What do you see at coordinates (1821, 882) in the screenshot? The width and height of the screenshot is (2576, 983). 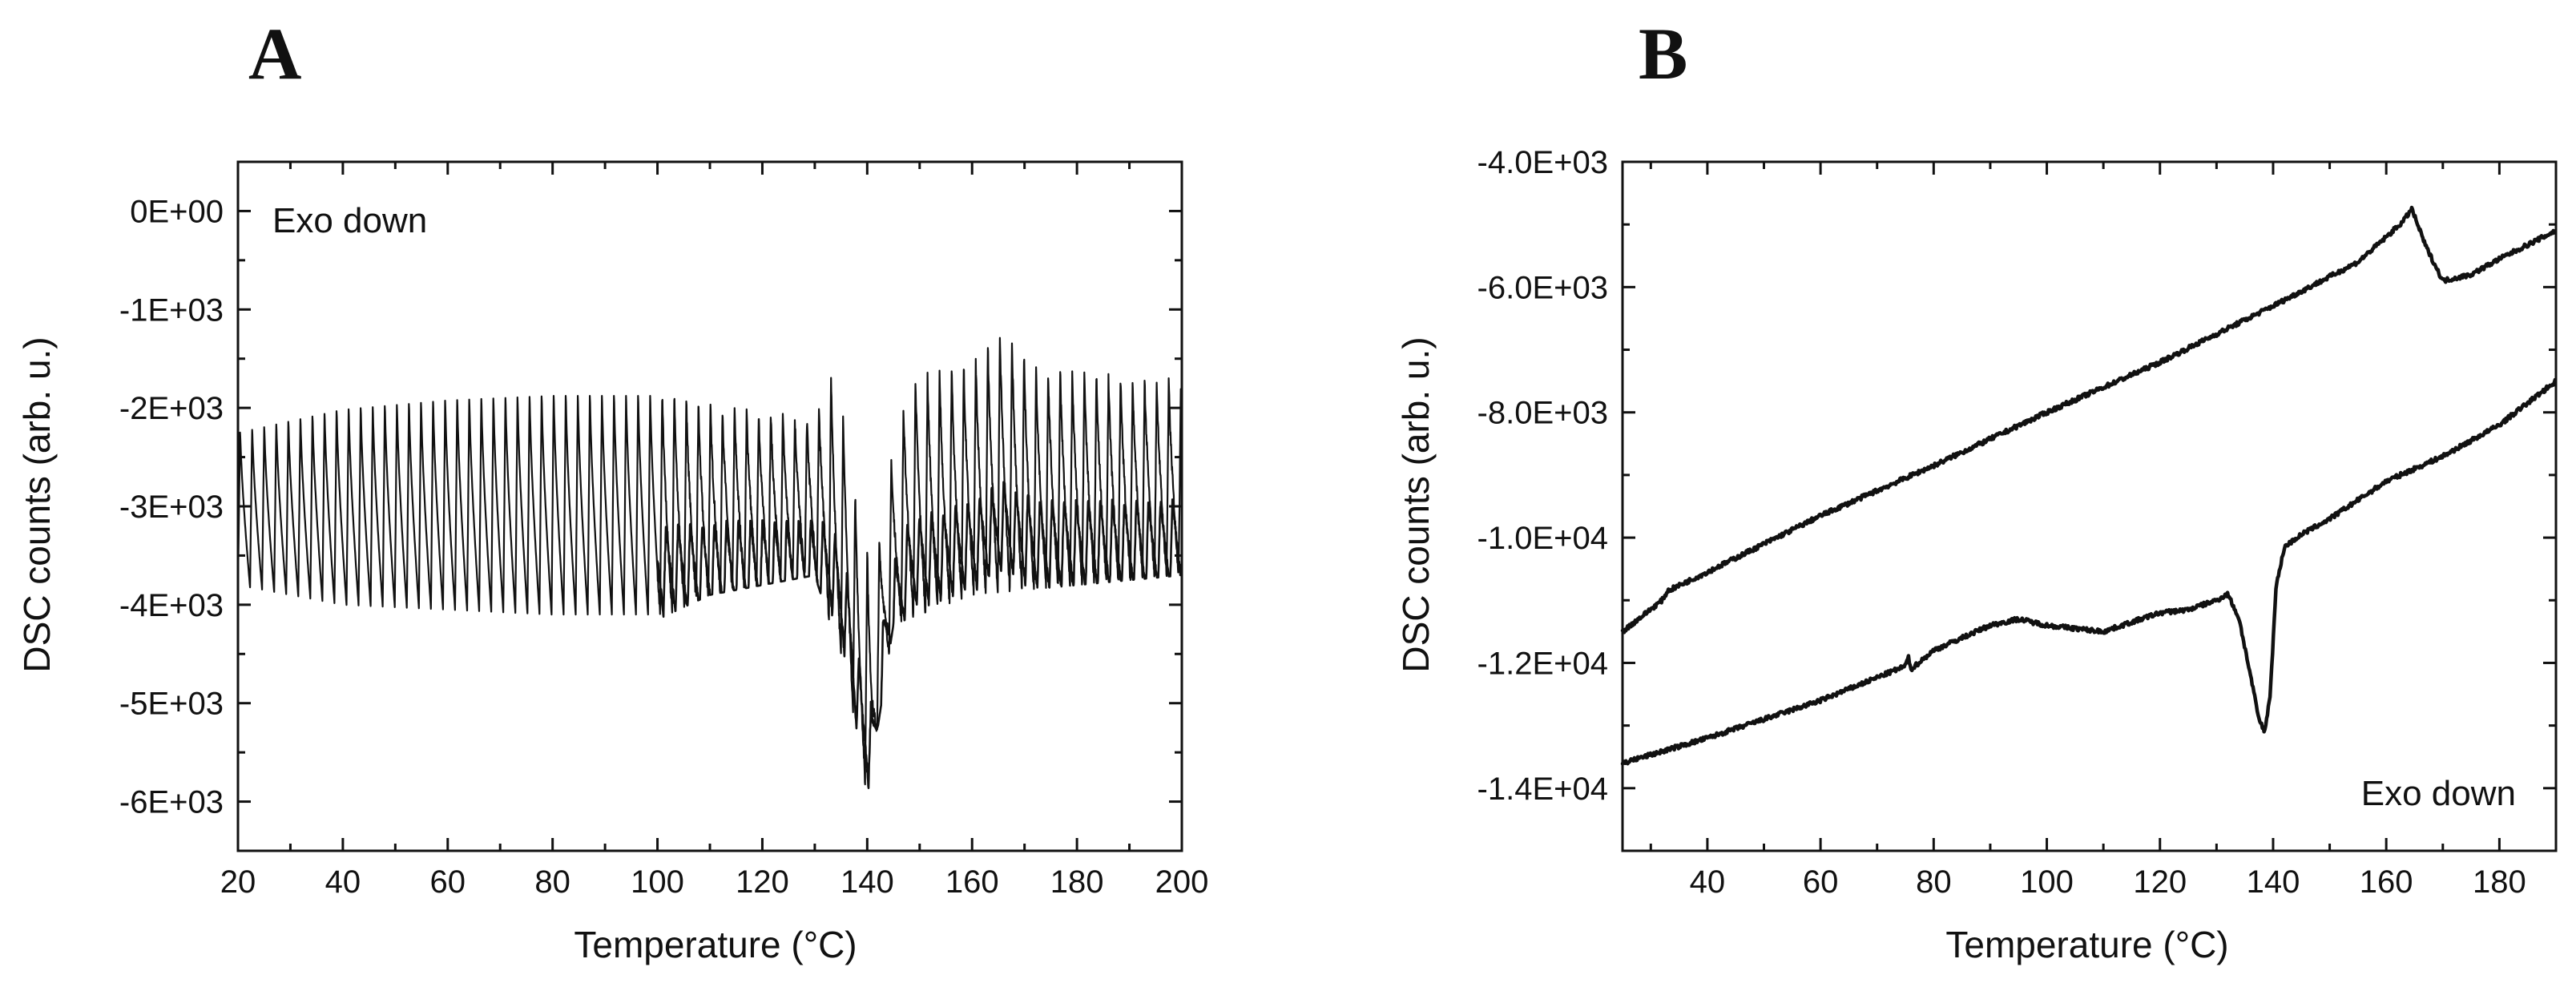 I see `panel-b-x-tick-label: 60` at bounding box center [1821, 882].